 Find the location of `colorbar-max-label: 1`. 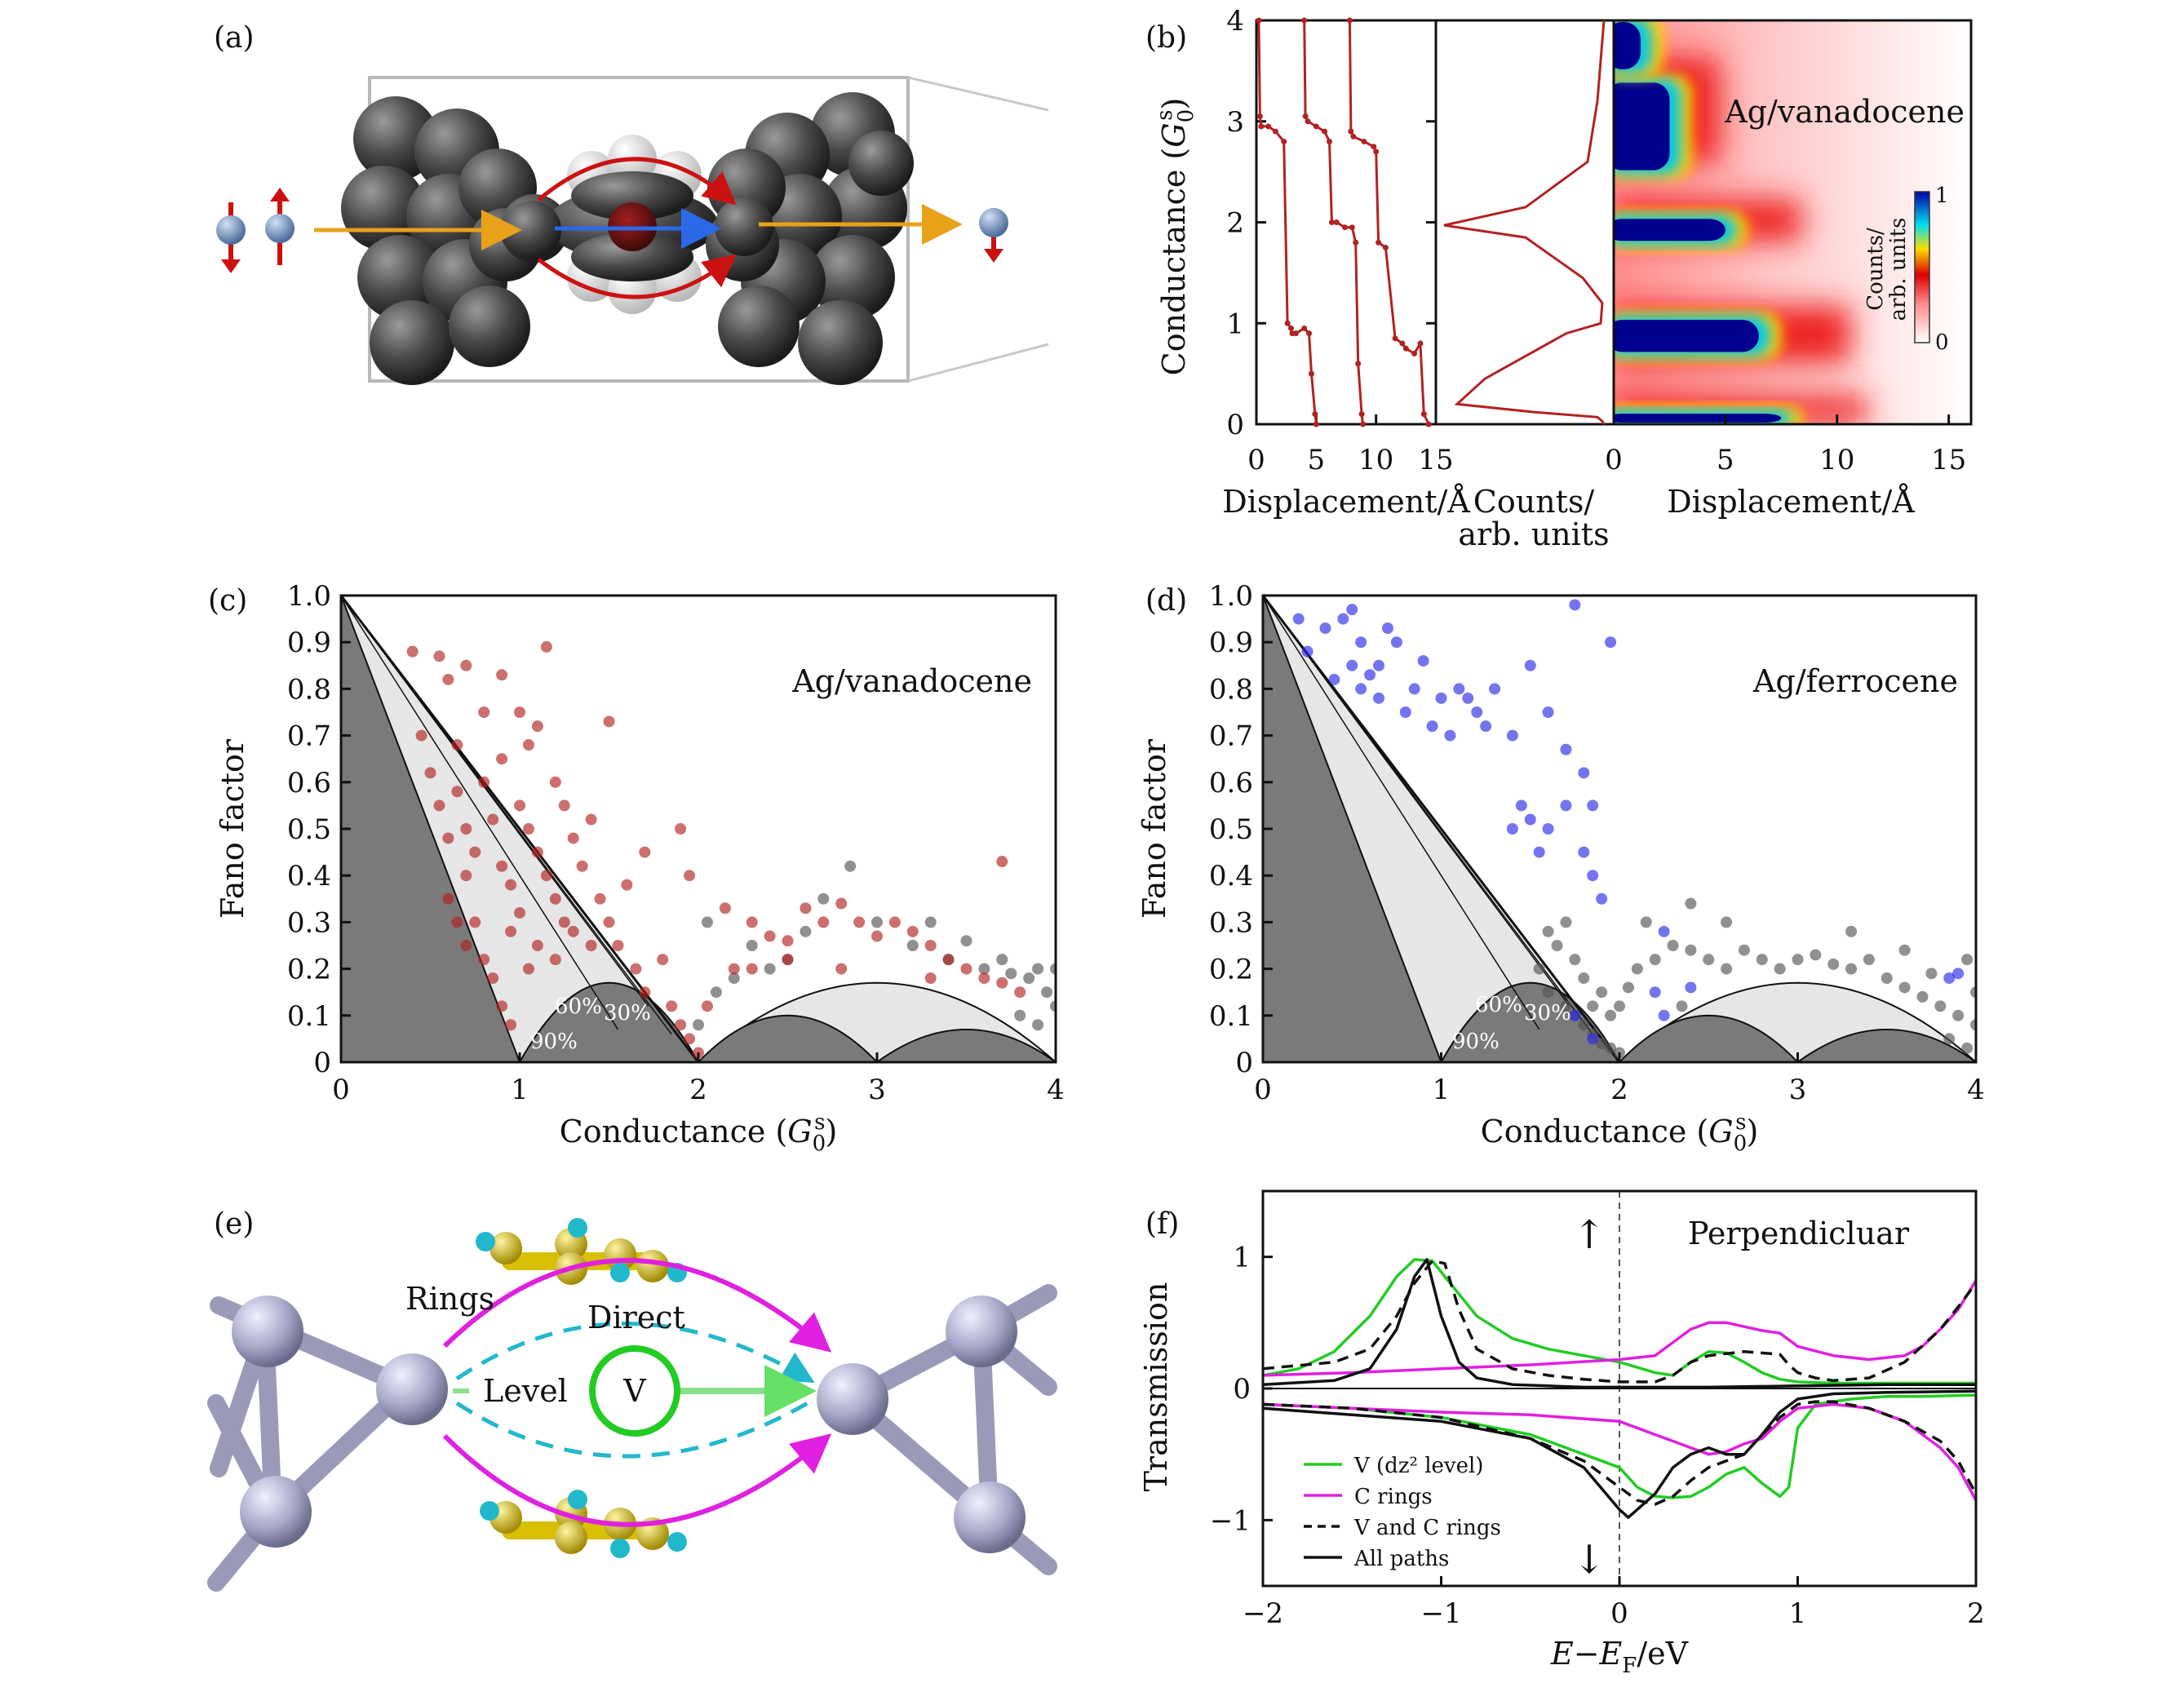

colorbar-max-label: 1 is located at coordinates (1942, 196).